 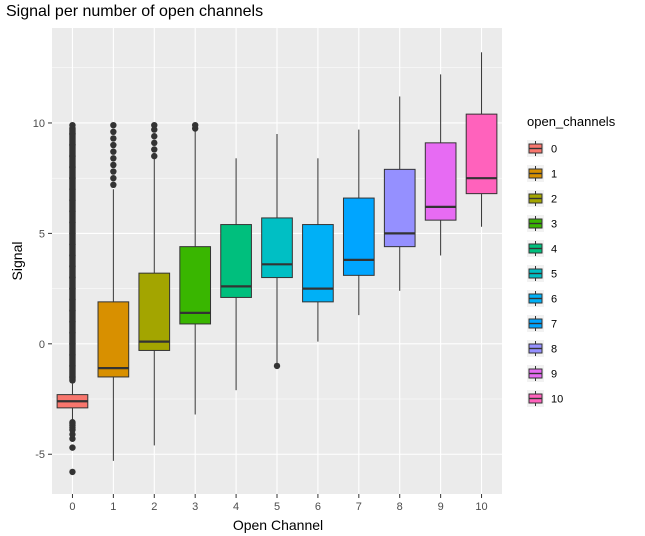 What do you see at coordinates (542, 148) in the screenshot?
I see `legend-item-0: 0` at bounding box center [542, 148].